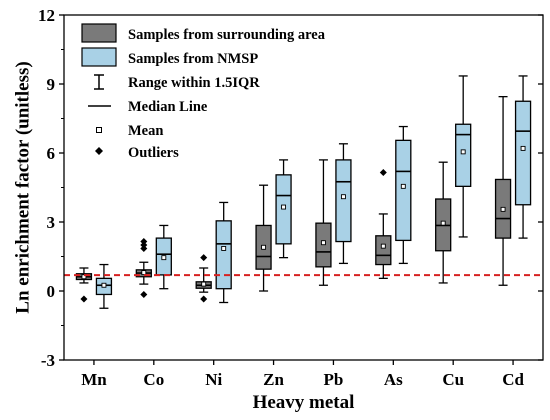 This screenshot has height=420, width=550. What do you see at coordinates (99, 130) in the screenshot?
I see `legend-mean-icon` at bounding box center [99, 130].